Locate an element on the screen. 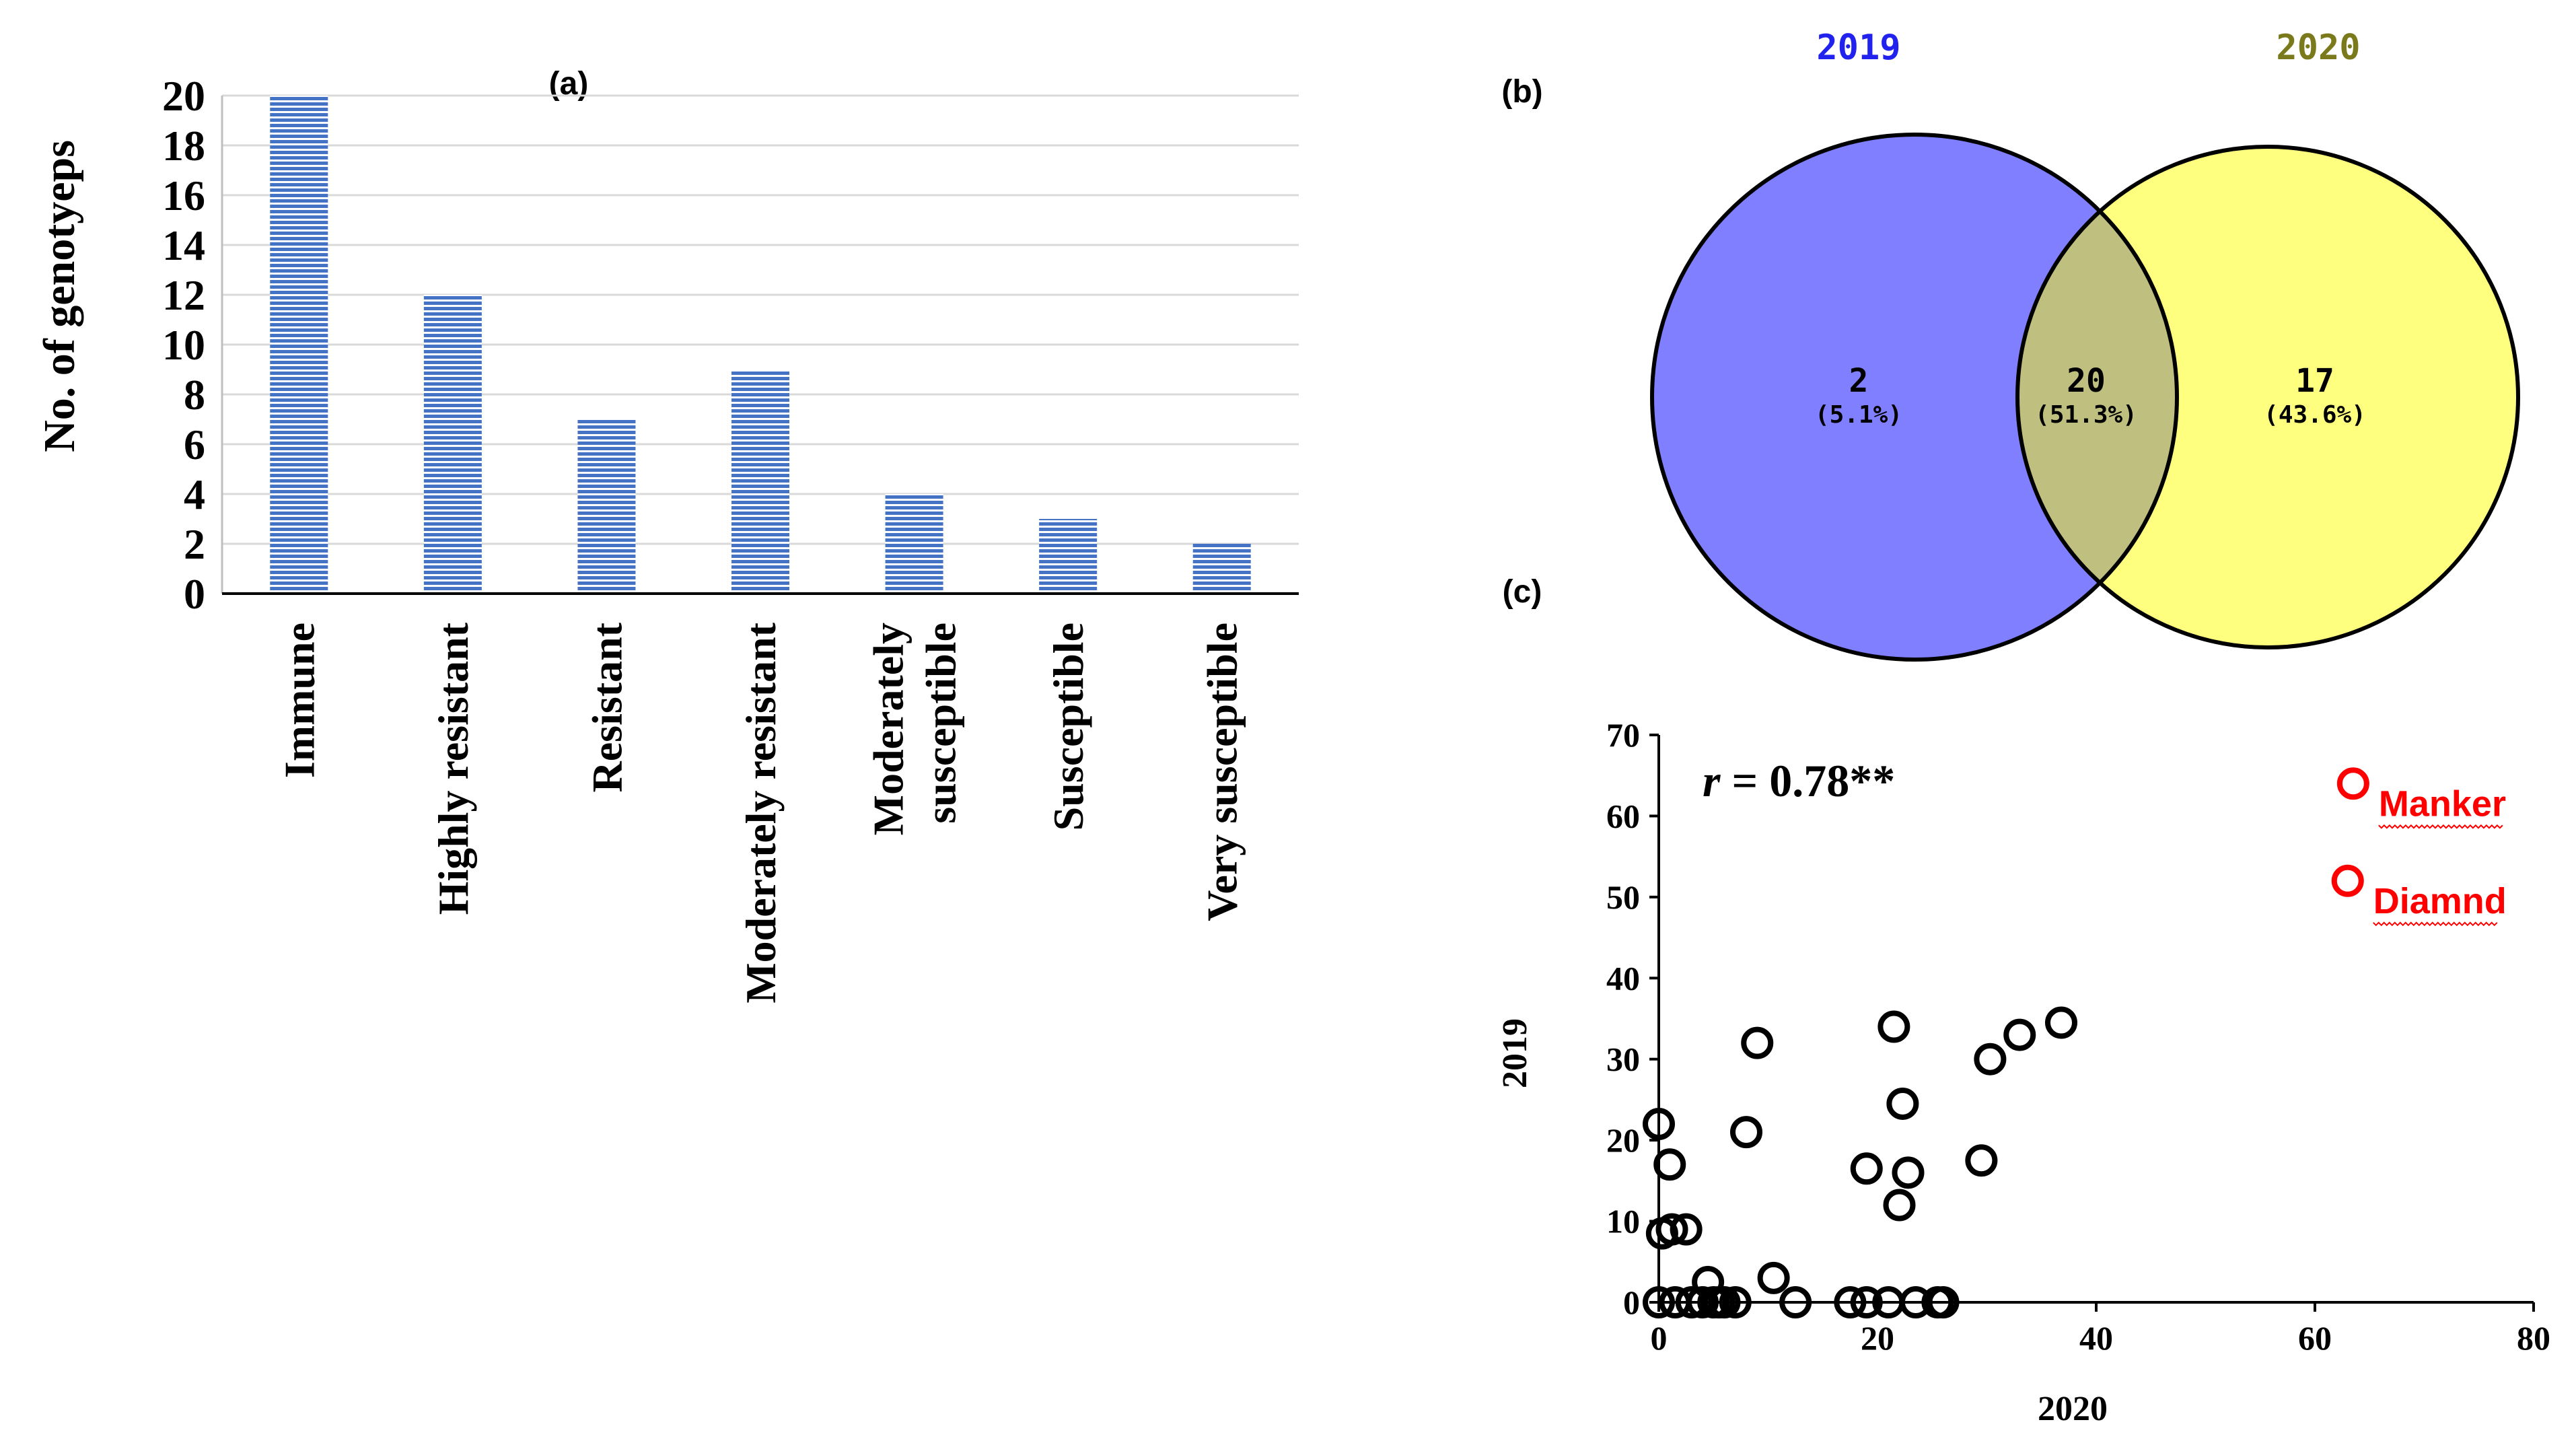  panel-c-label: (c) is located at coordinates (1522, 592).